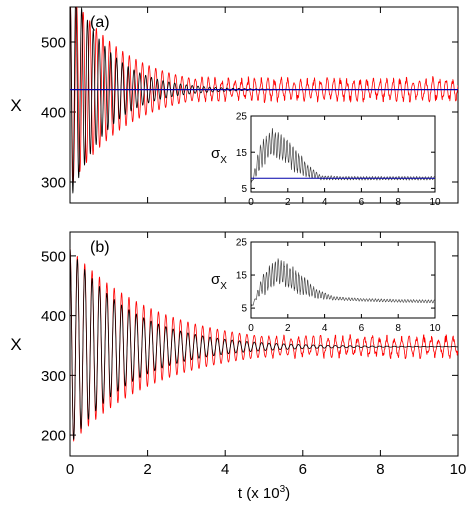  What do you see at coordinates (100, 247) in the screenshot?
I see `panel-b-label: (b)` at bounding box center [100, 247].